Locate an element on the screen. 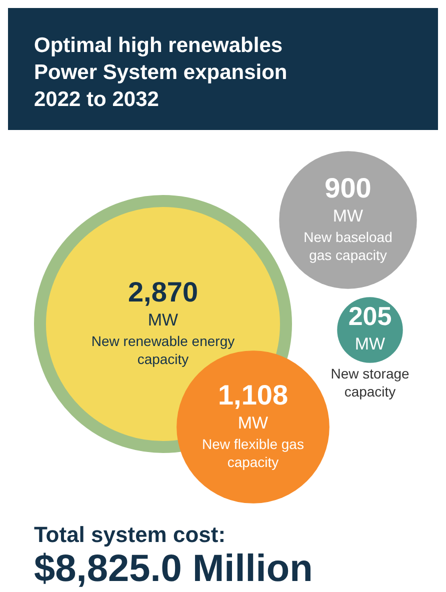  category-label: New storage capacity is located at coordinates (370, 383).